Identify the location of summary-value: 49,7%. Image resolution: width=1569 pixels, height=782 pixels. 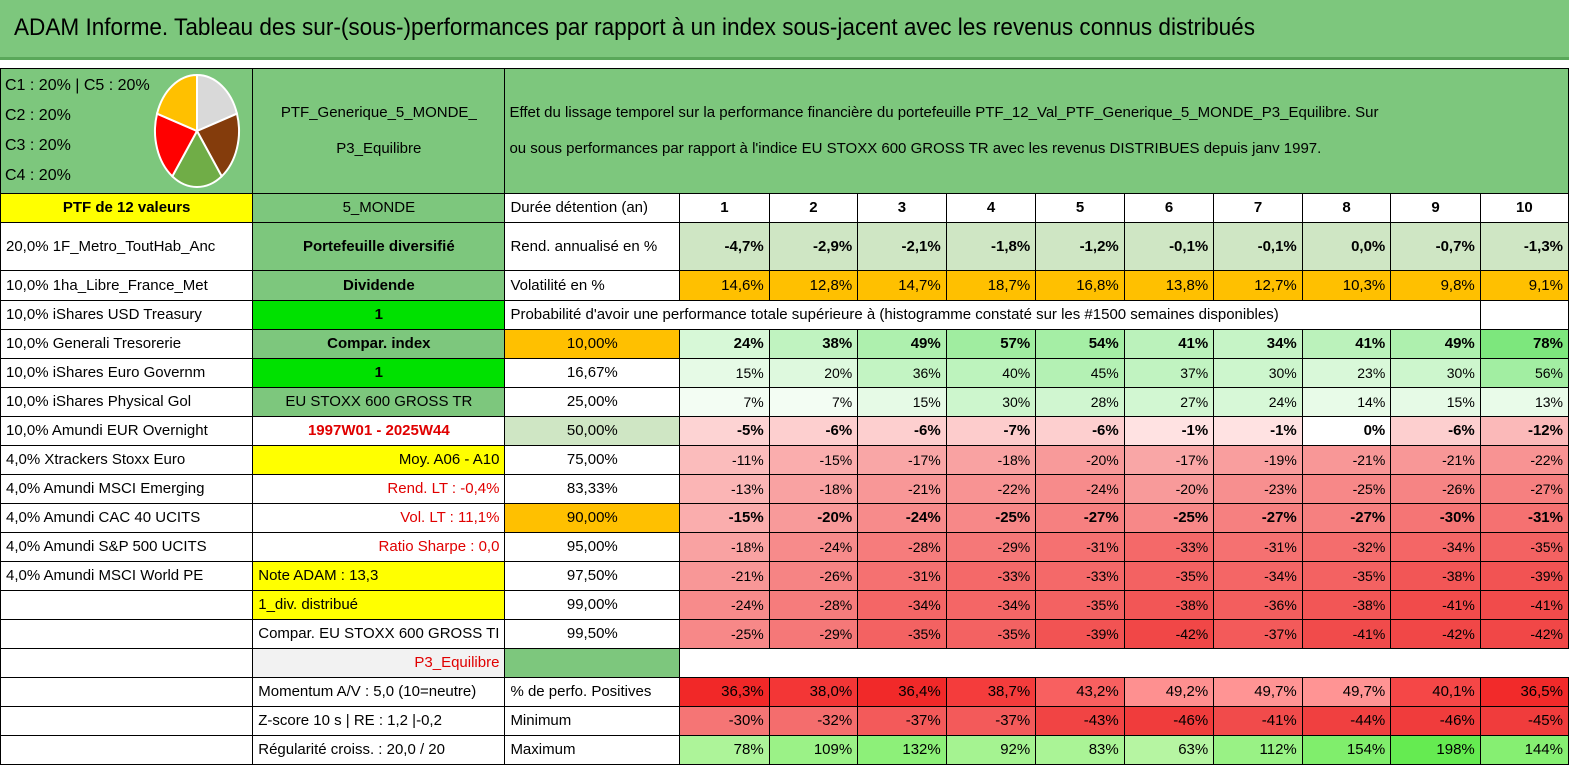
(1258, 692).